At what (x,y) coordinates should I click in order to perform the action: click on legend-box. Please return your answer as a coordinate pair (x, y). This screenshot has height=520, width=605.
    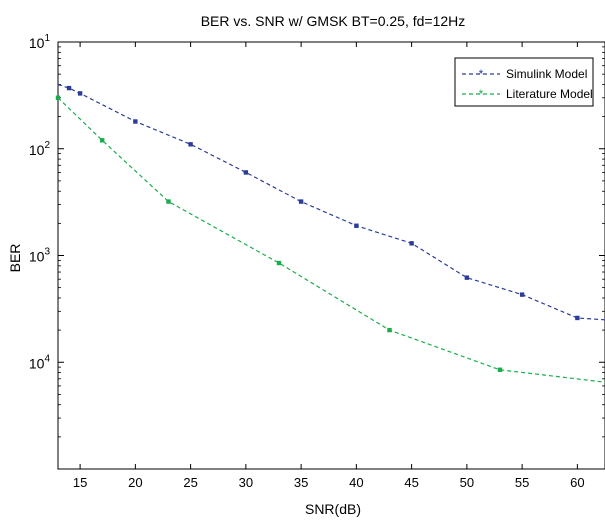
    Looking at the image, I should click on (524, 82).